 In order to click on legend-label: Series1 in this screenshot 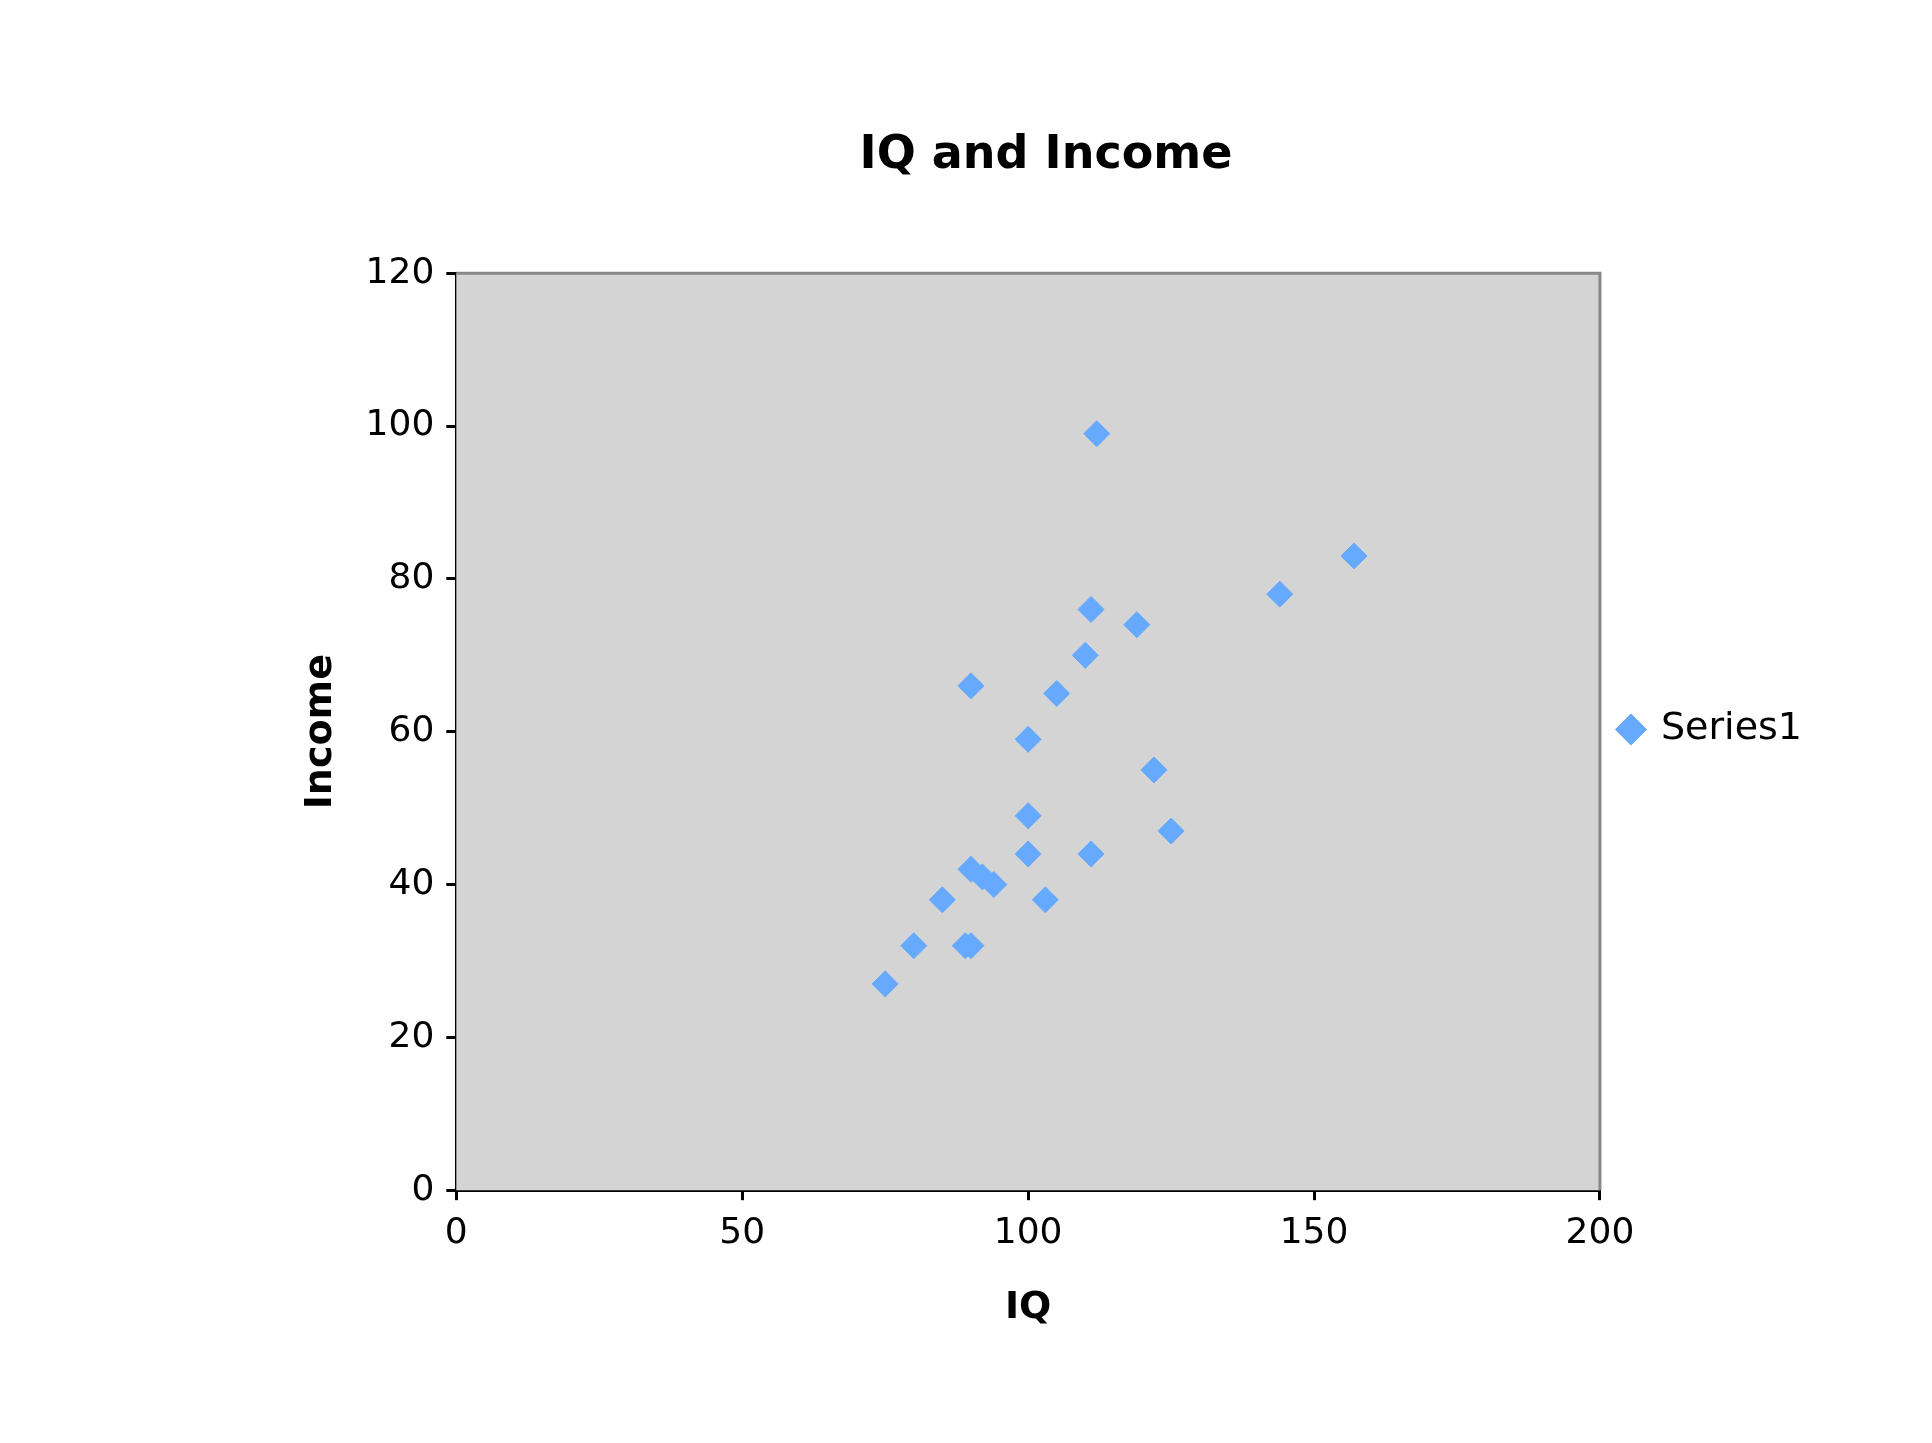, I will do `click(1731, 726)`.